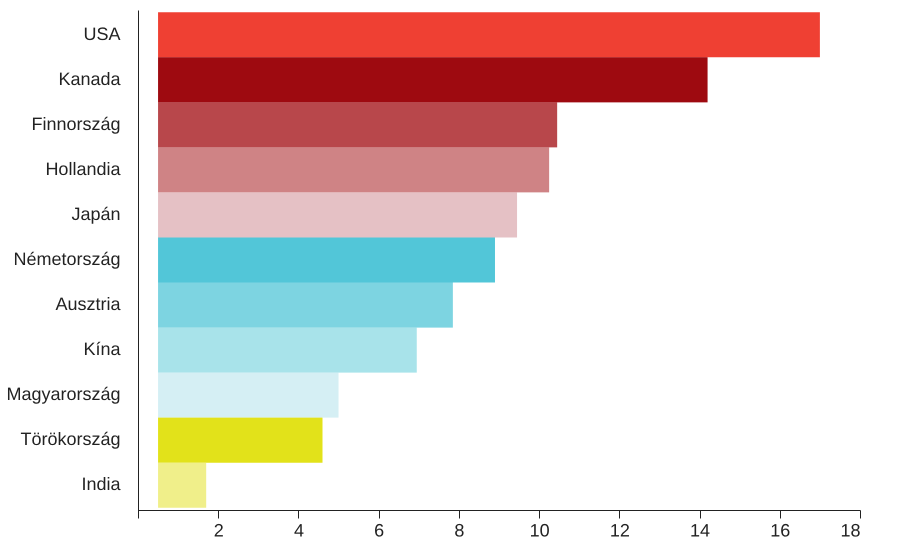  Describe the element at coordinates (63, 394) in the screenshot. I see `y-tick-label: Magyarország` at that location.